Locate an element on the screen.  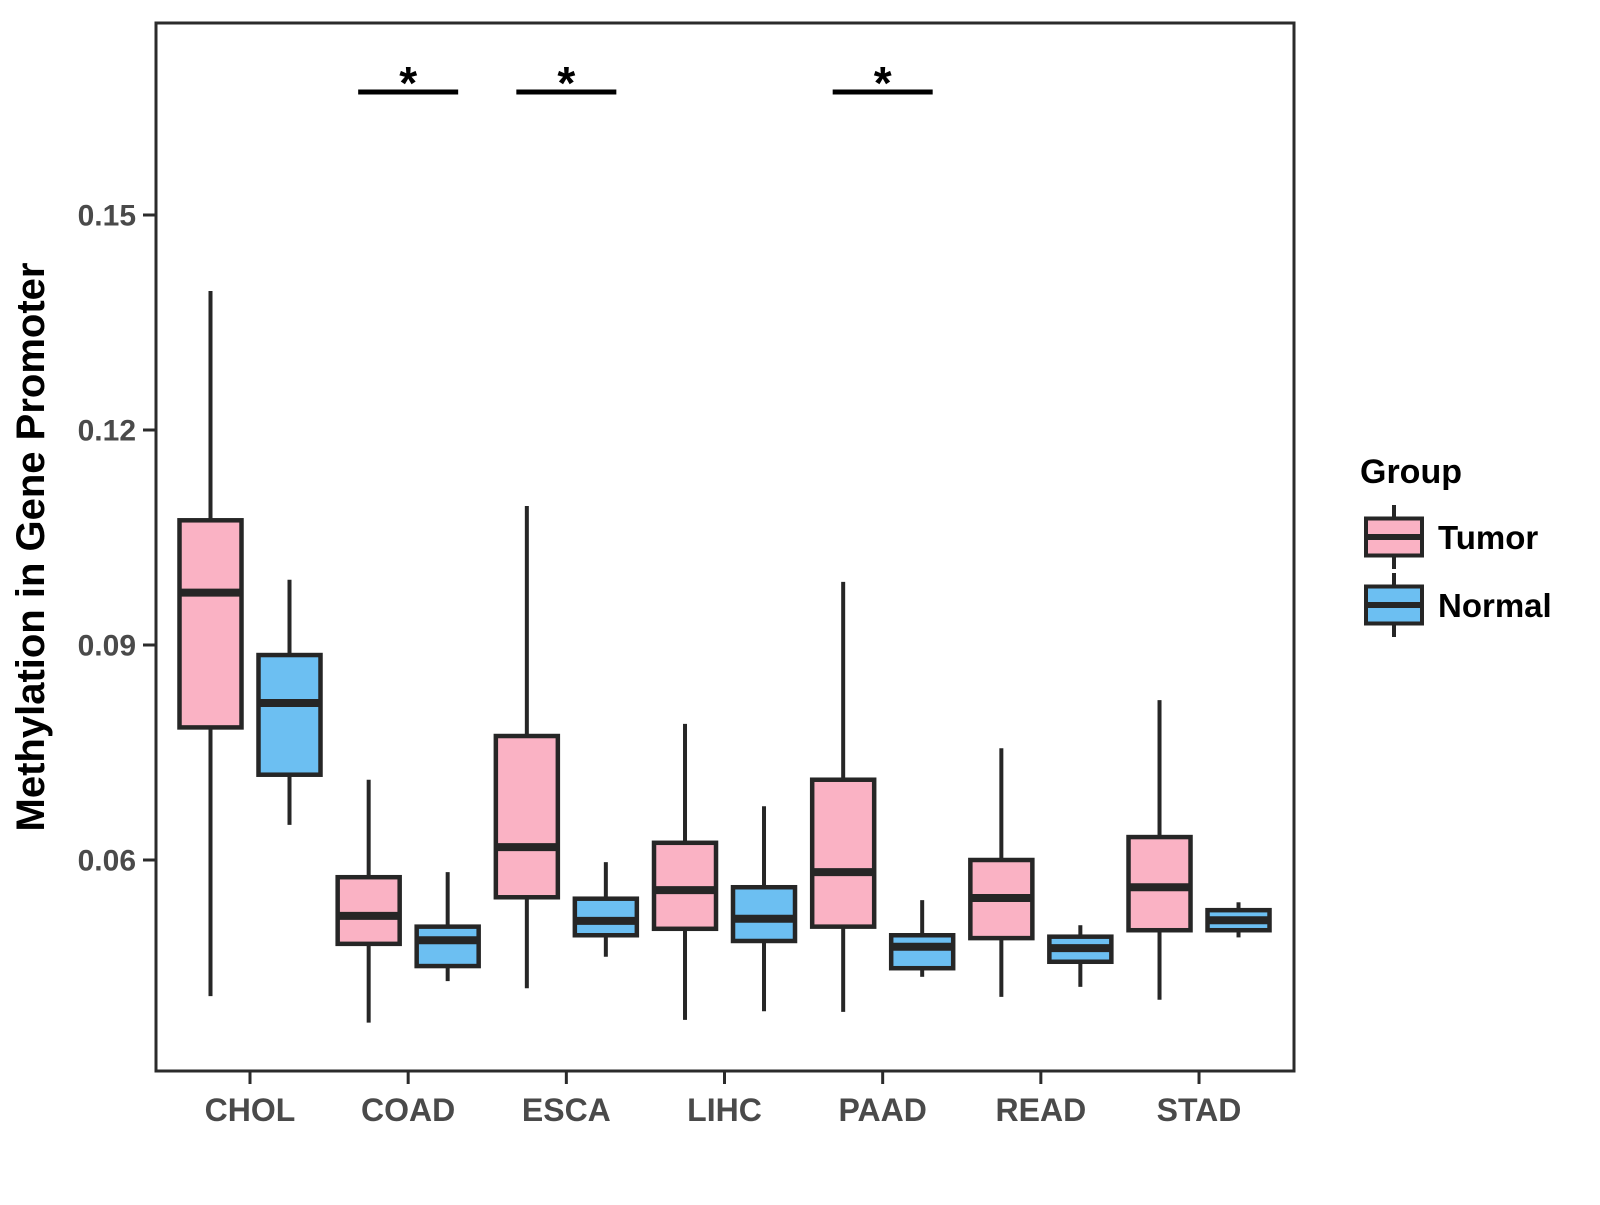
significance-COAD: * is located at coordinates (408, 83).